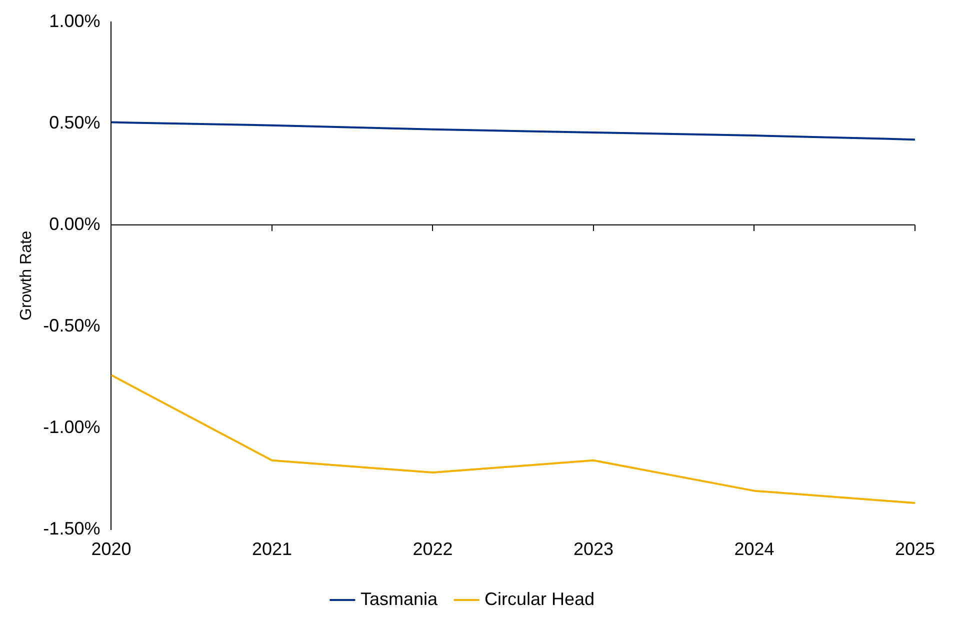 This screenshot has width=953, height=627. What do you see at coordinates (111, 549) in the screenshot?
I see `x-tick-label: 2020` at bounding box center [111, 549].